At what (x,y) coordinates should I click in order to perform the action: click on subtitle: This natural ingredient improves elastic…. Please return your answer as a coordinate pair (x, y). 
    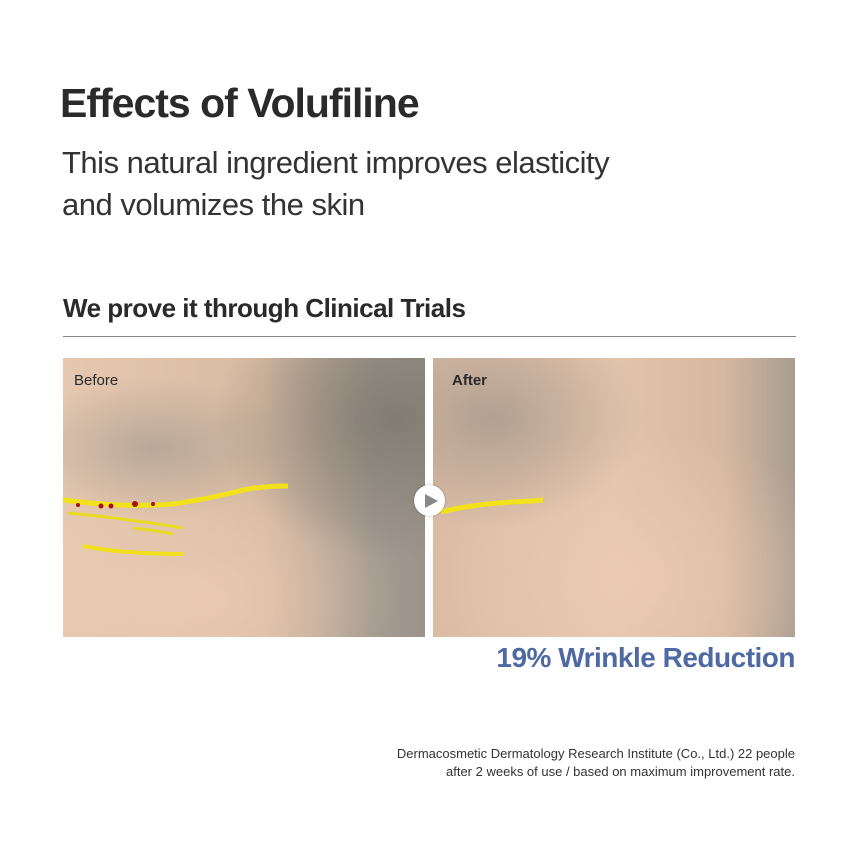
    Looking at the image, I should click on (336, 184).